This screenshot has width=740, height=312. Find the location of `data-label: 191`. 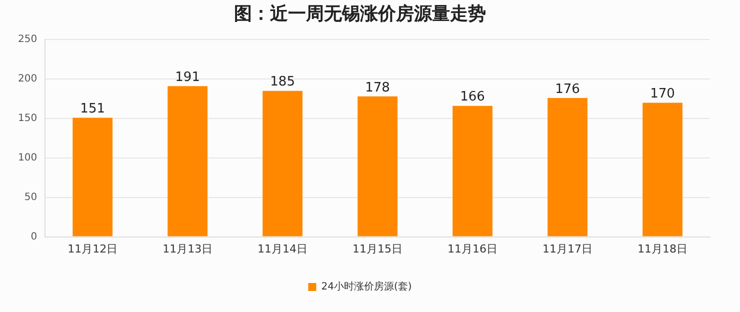

data-label: 191 is located at coordinates (187, 78).